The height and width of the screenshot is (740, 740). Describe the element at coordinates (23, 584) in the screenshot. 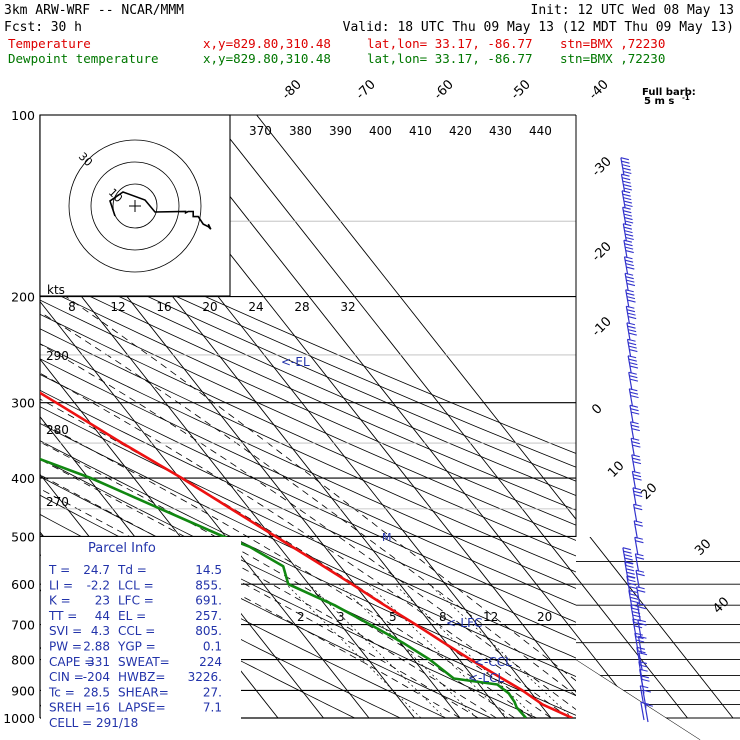

I see `pressure-tick-label: 600` at that location.